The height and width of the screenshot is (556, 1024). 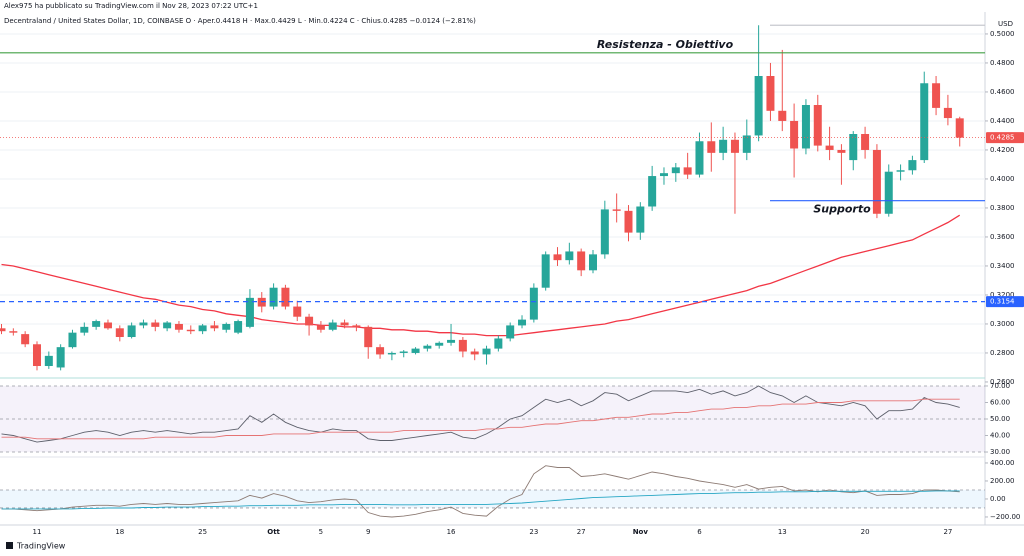 What do you see at coordinates (641, 532) in the screenshot?
I see `x-tick-label: Nov` at bounding box center [641, 532].